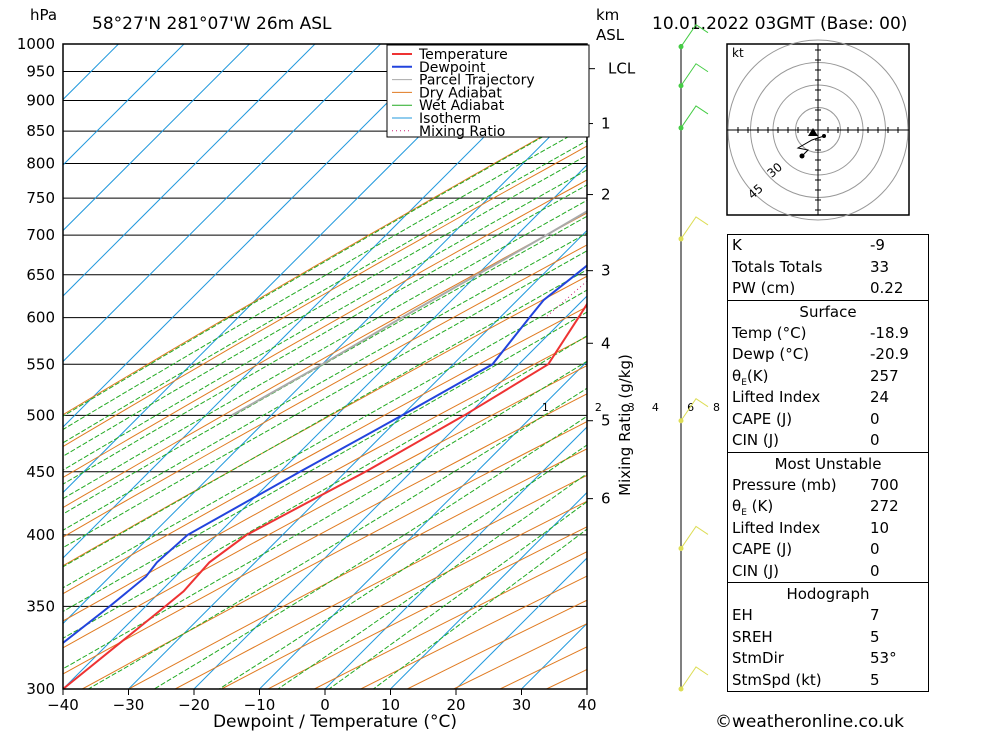 Image resolution: width=1000 pixels, height=733 pixels. What do you see at coordinates (521, 705) in the screenshot?
I see `x-tick-label: 30` at bounding box center [521, 705].